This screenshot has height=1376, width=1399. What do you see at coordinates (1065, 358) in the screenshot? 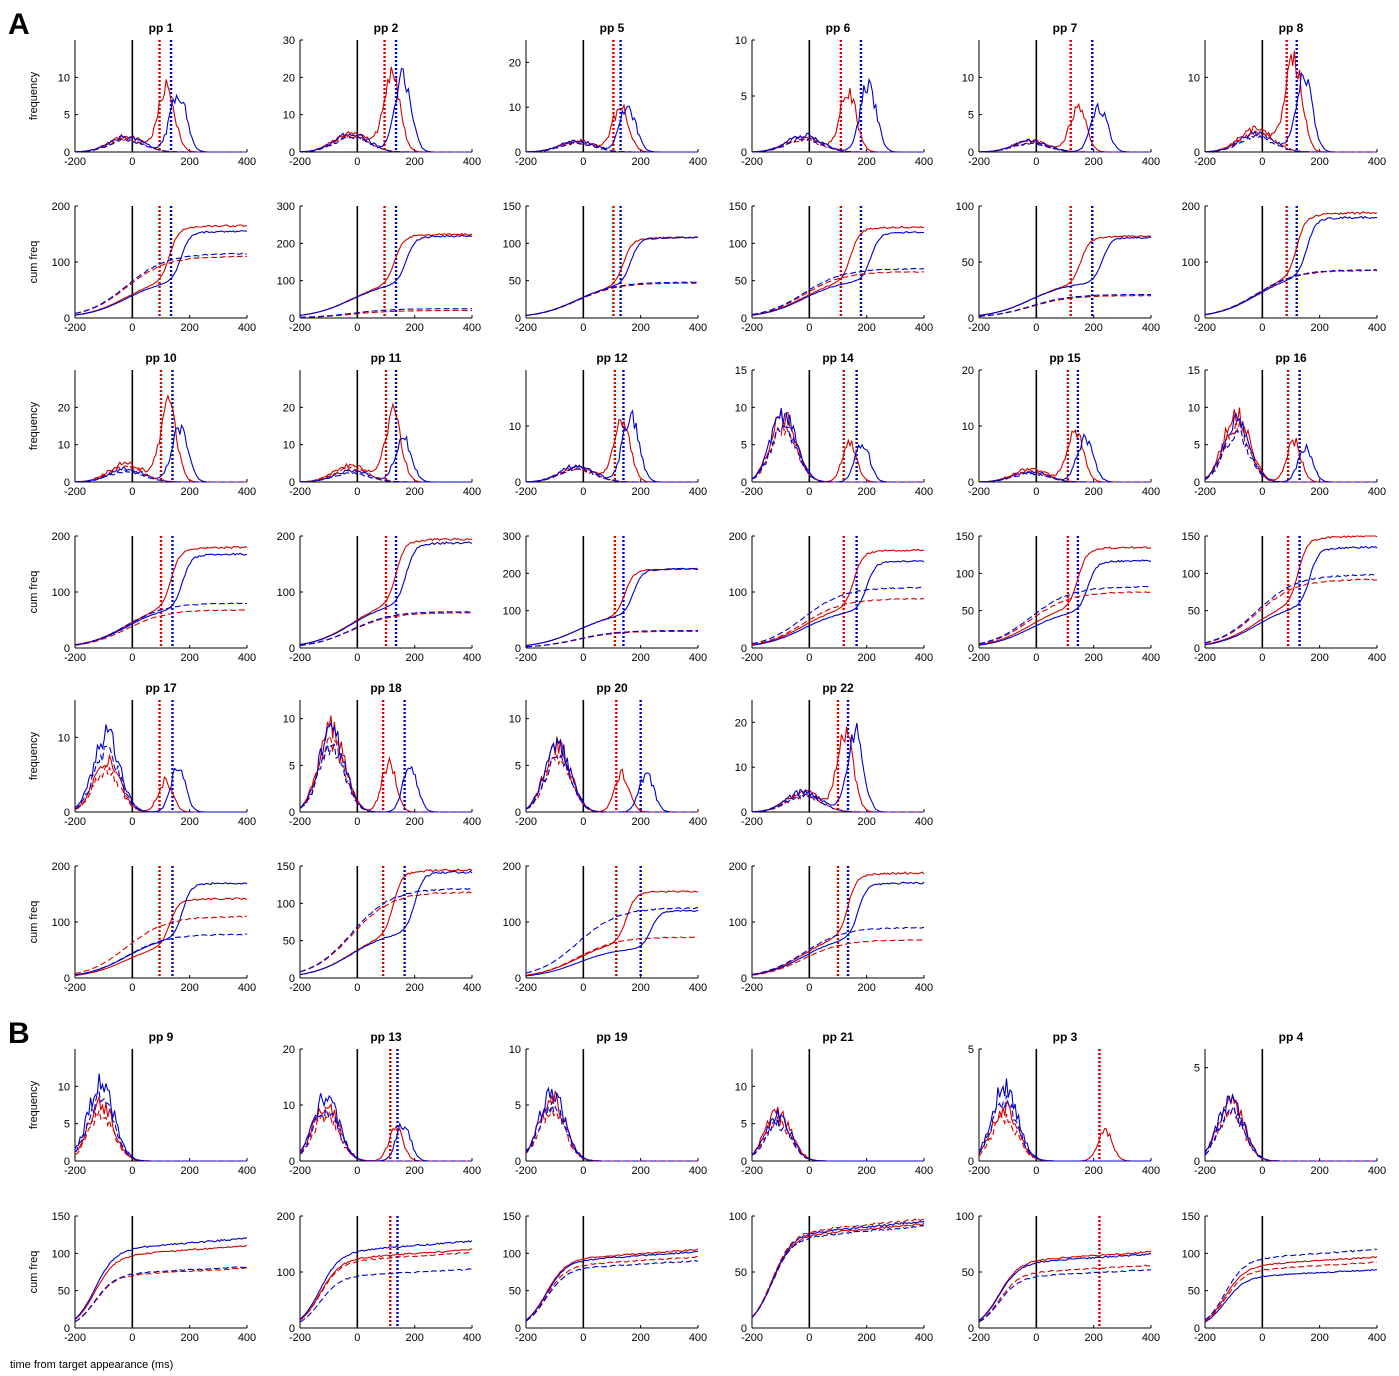
I see `panel-title: pp 15` at bounding box center [1065, 358].